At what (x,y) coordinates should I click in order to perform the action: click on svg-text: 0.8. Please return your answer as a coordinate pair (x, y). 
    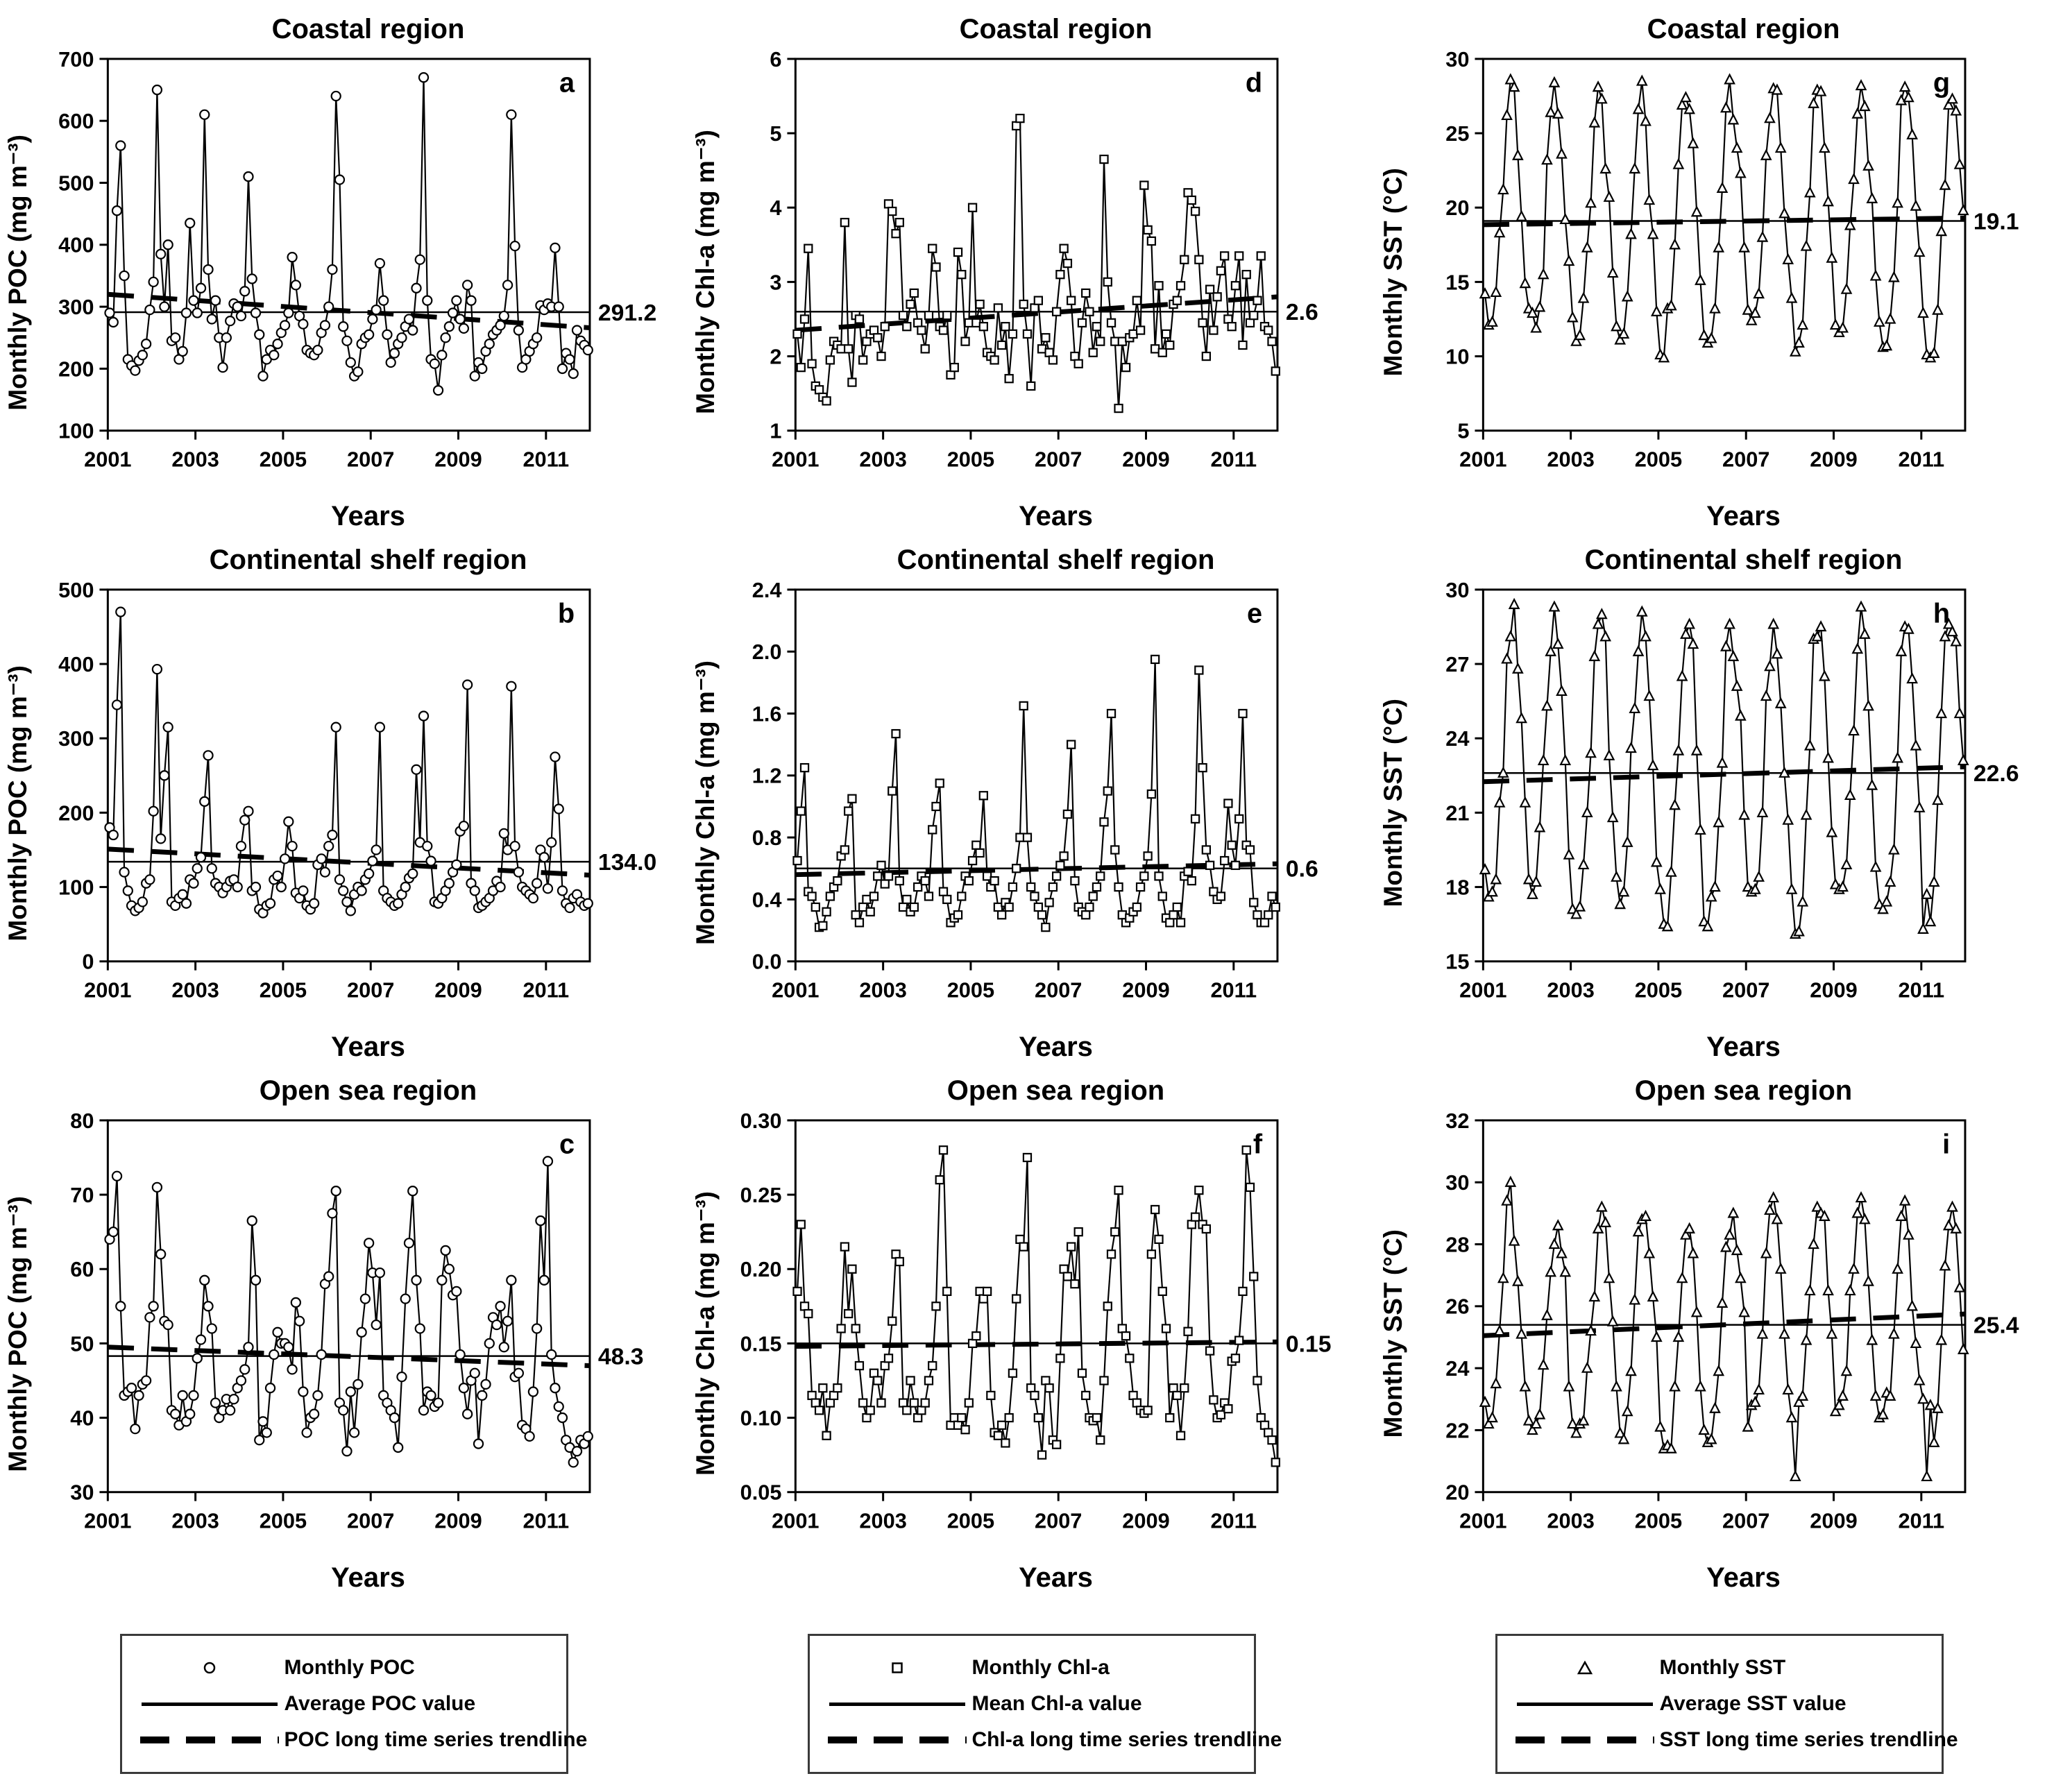
    Looking at the image, I should click on (767, 838).